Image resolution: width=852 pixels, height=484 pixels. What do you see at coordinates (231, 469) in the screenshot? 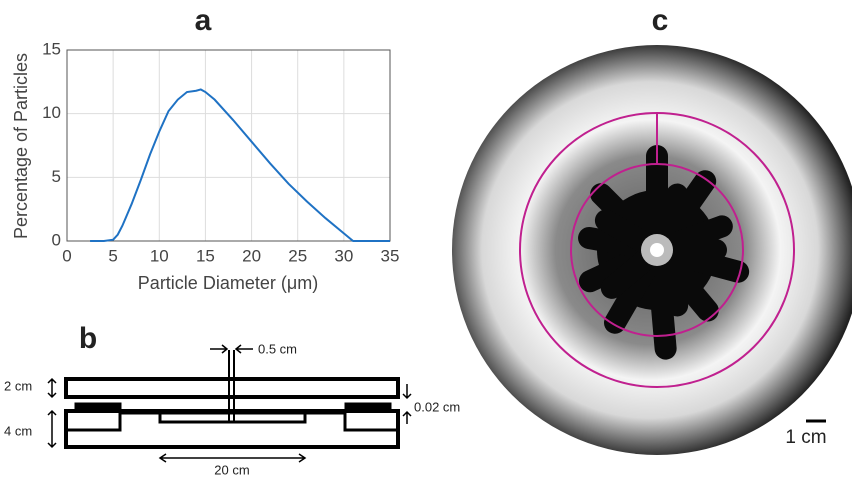
I see `label: 20 cm` at bounding box center [231, 469].